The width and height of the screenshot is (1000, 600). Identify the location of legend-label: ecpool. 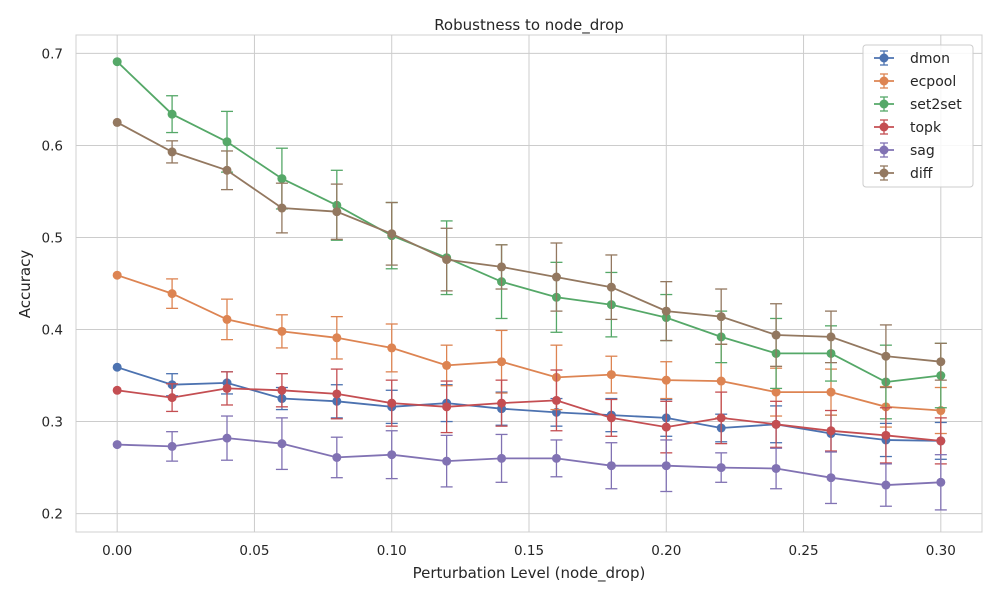
(933, 82).